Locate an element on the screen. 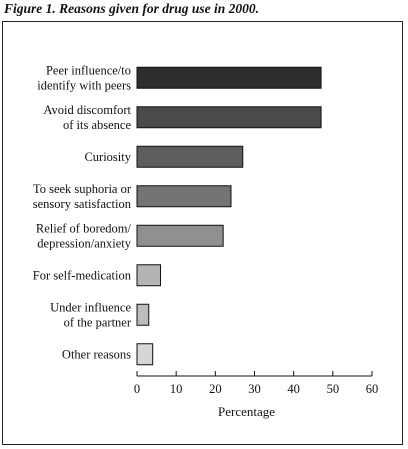 The image size is (408, 449). category-label-1: Peer influence/to identify with peers is located at coordinates (84, 77).